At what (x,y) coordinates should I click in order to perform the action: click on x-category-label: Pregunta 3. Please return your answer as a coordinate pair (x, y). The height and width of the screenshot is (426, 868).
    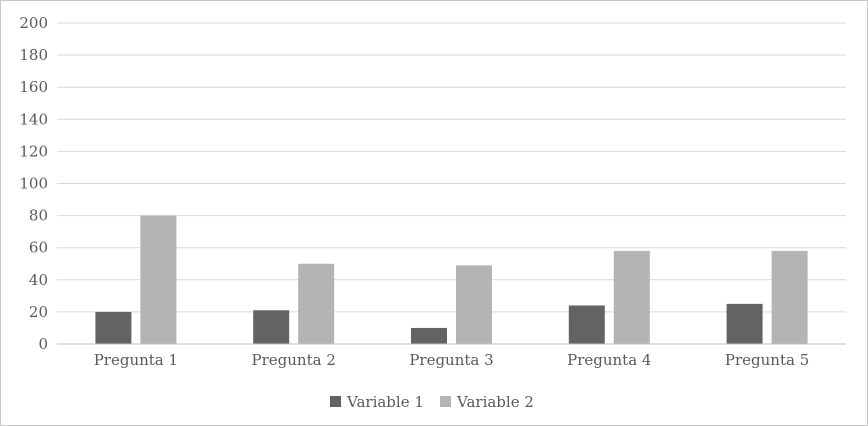
    Looking at the image, I should click on (451, 360).